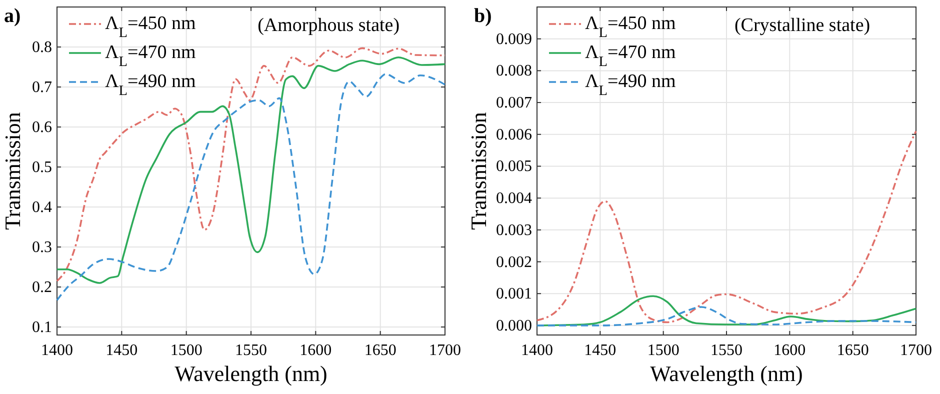 Image resolution: width=940 pixels, height=394 pixels. Describe the element at coordinates (329, 25) in the screenshot. I see `annotation: (Amorphous state)` at that location.